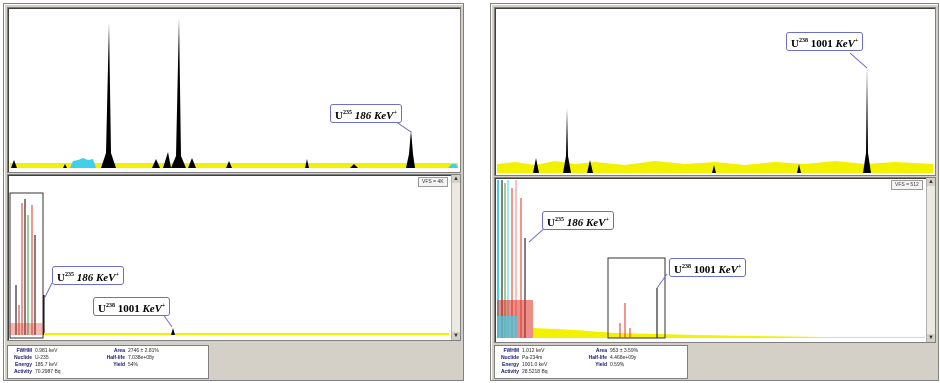  I want to click on fwhm-value: 0.981 keV, so click(46, 351).